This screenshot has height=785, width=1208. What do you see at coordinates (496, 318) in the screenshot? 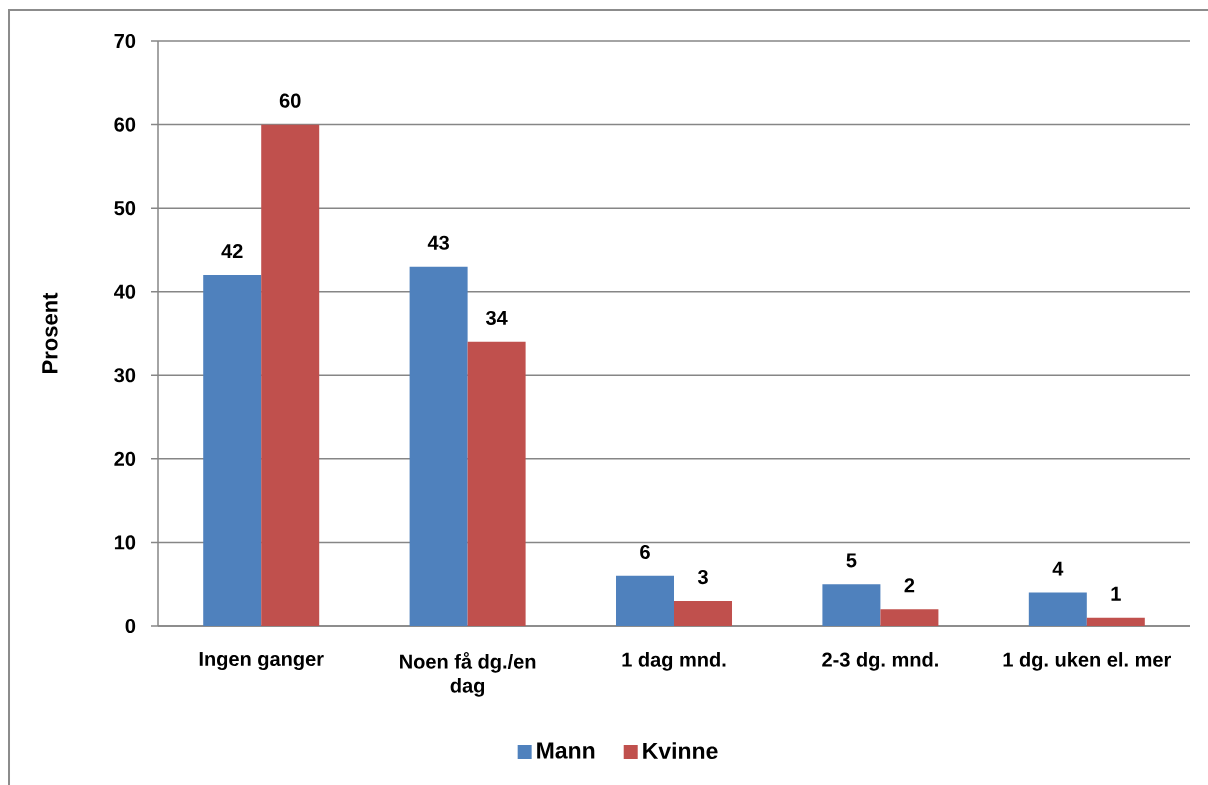
I see `data-label: 34` at bounding box center [496, 318].